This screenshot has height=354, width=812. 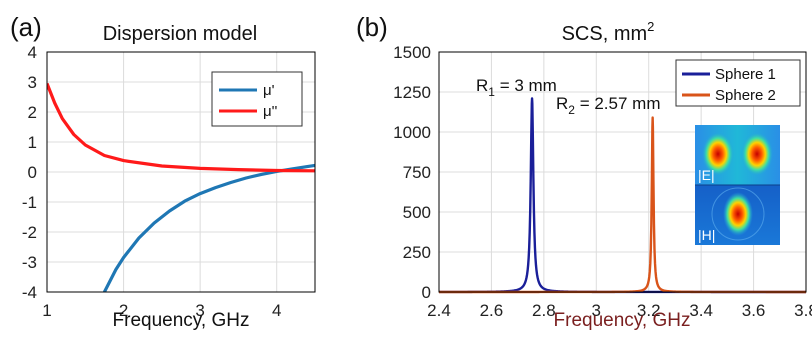 What do you see at coordinates (803, 310) in the screenshot?
I see `panel-b-x-tick-label: 3.8` at bounding box center [803, 310].